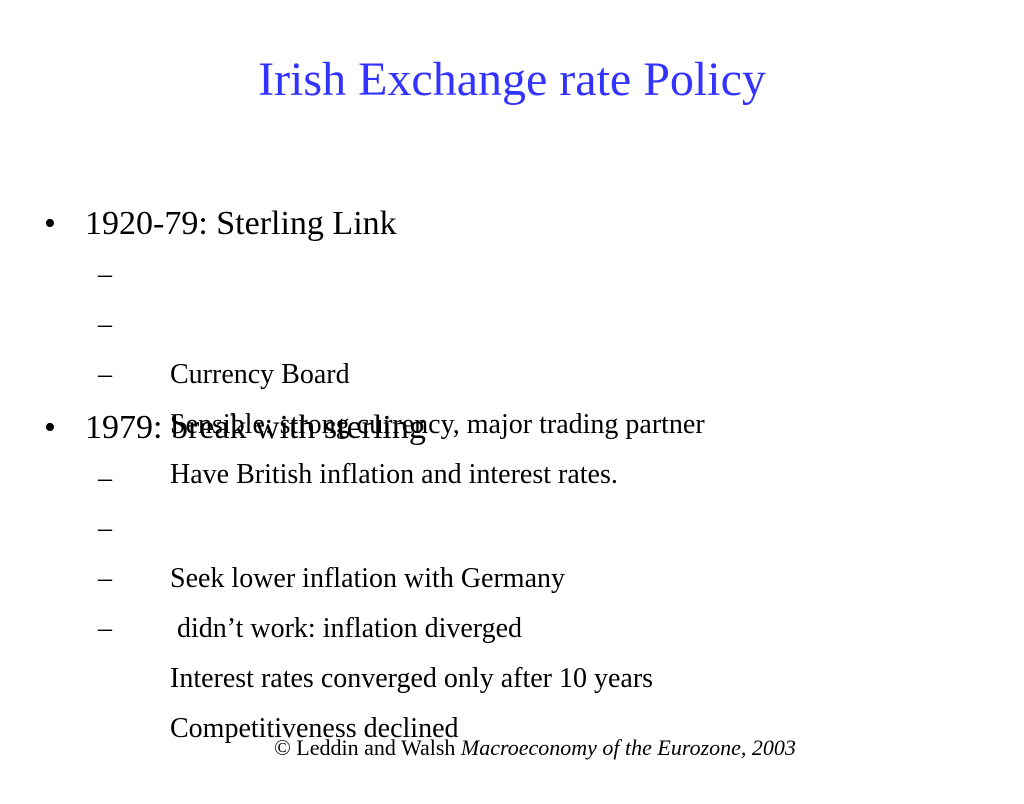 This screenshot has height=804, width=1024. Describe the element at coordinates (314, 728) in the screenshot. I see `sub-bullet-text: Competitiveness declined` at that location.